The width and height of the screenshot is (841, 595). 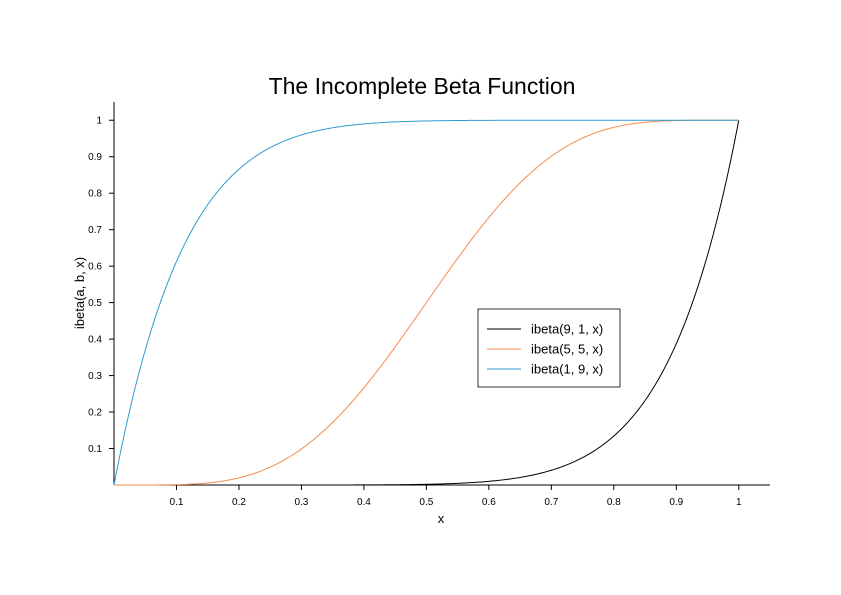 What do you see at coordinates (95, 340) in the screenshot?
I see `y-tick-label: 0.4` at bounding box center [95, 340].